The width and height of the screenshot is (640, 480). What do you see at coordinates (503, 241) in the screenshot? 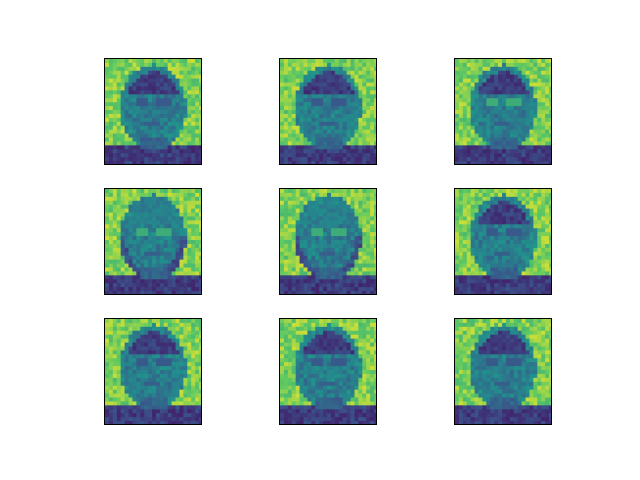
I see `face-heatmap` at bounding box center [503, 241].